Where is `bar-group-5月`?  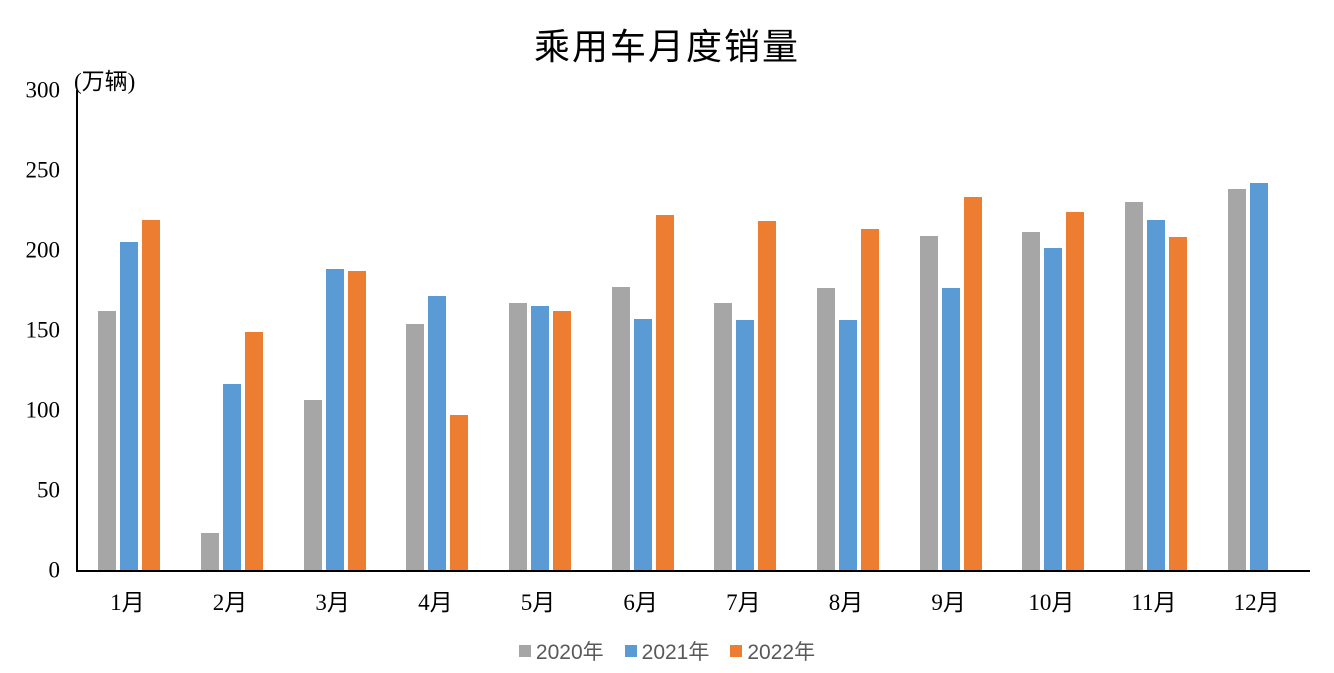 bar-group-5月 is located at coordinates (540, 330).